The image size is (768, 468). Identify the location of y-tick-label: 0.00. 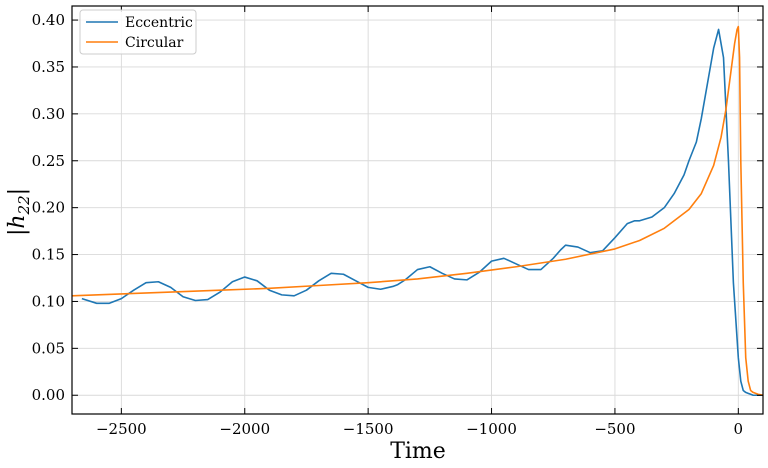
(48, 395).